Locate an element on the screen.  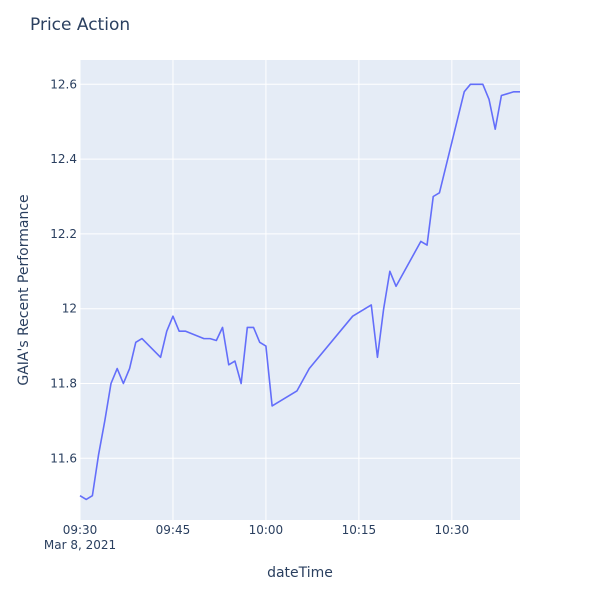
x-tick-label: 09:45 is located at coordinates (173, 530).